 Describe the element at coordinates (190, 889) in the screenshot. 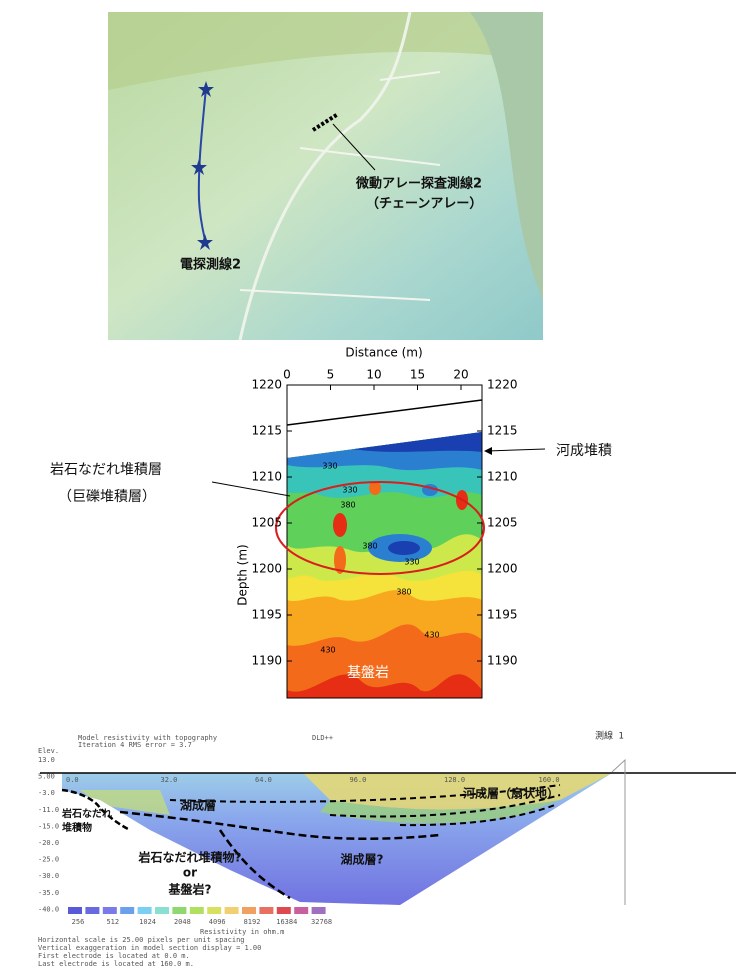

I see `overlay-label: 基盤岩?` at that location.